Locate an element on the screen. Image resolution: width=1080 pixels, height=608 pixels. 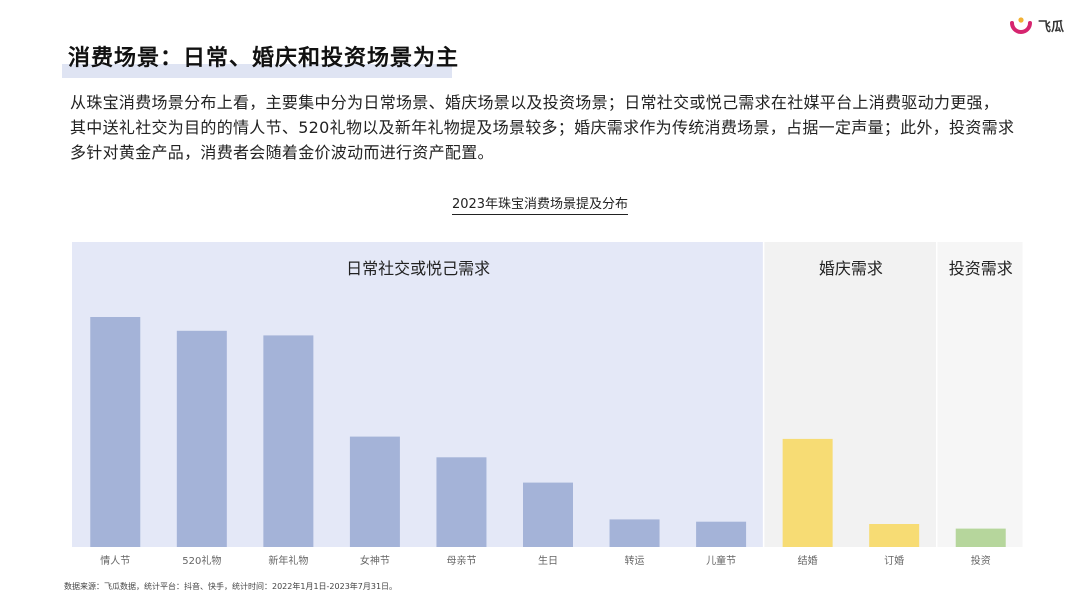
x-tick-label: 520礼物 is located at coordinates (201, 560).